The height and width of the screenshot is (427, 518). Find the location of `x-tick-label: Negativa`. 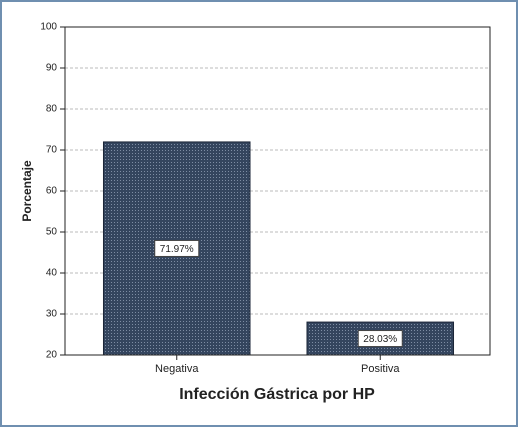

x-tick-label: Negativa is located at coordinates (177, 369).